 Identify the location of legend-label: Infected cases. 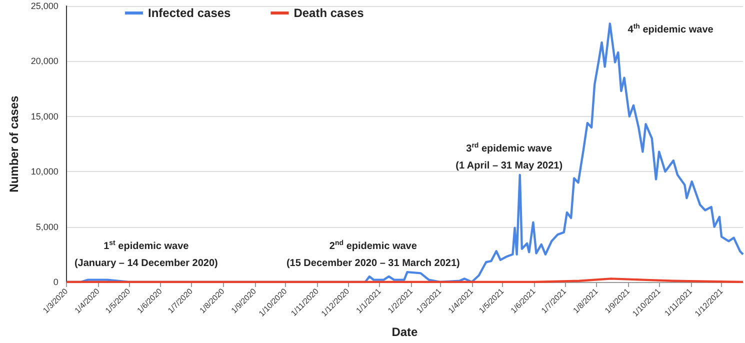
(190, 13).